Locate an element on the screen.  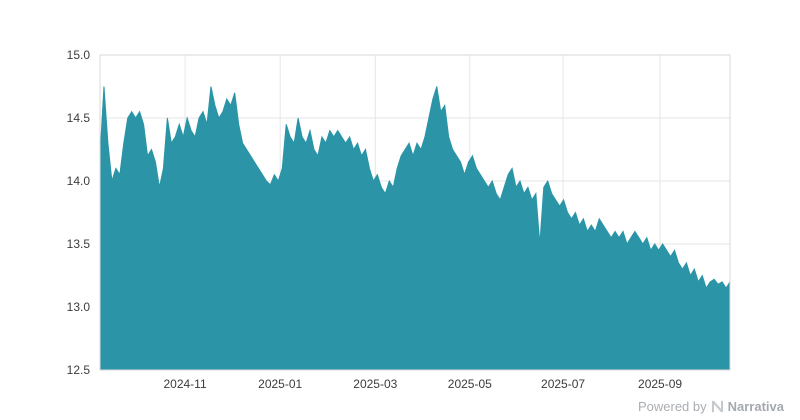
y-axis-tick-label: 14.0 is located at coordinates (79, 181).